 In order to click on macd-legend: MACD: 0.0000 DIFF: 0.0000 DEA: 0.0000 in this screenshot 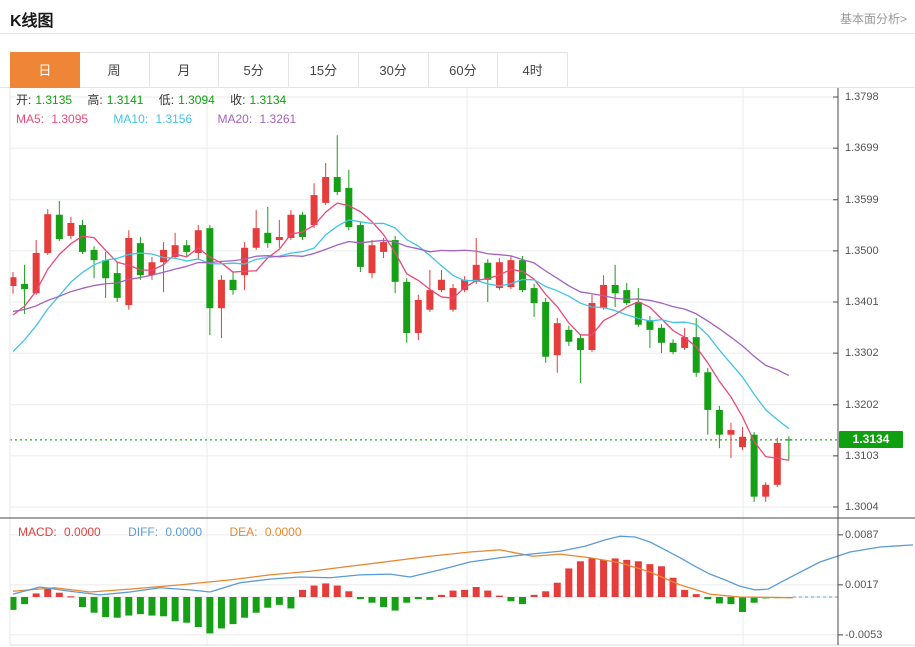, I will do `click(164, 532)`.